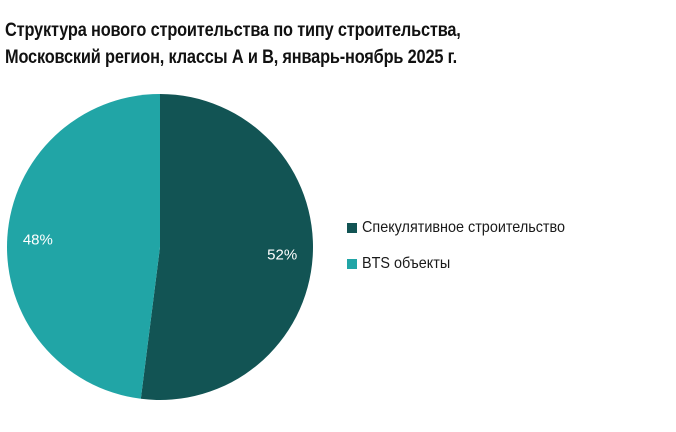 The height and width of the screenshot is (432, 676). What do you see at coordinates (352, 264) in the screenshot?
I see `legend-swatch-bts` at bounding box center [352, 264].